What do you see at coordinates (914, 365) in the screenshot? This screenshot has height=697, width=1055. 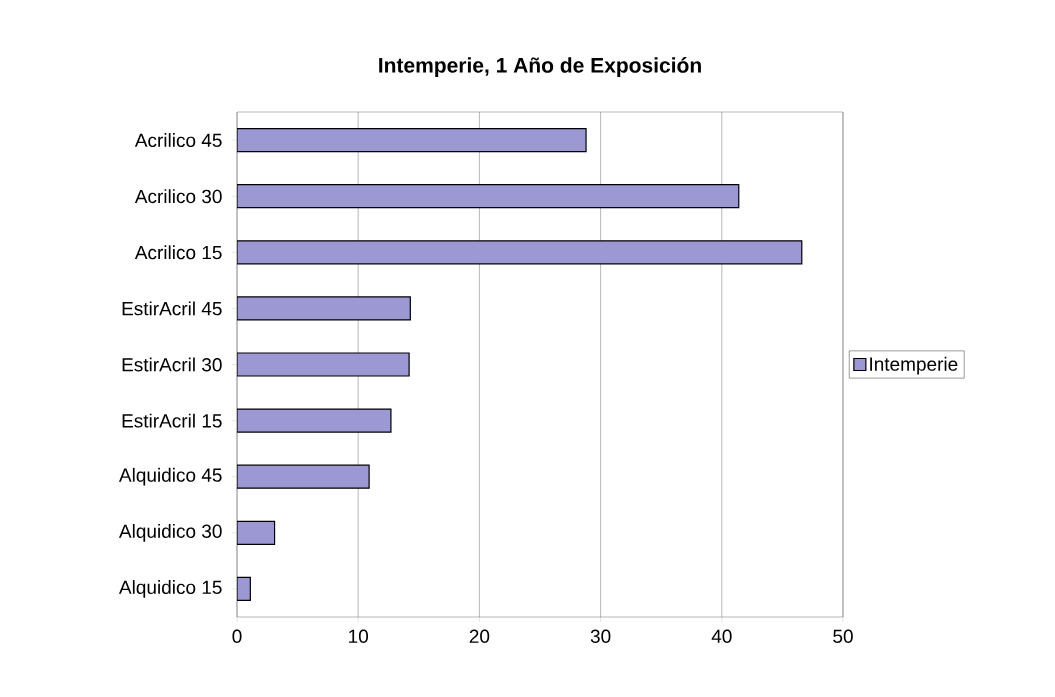 I see `legend-label: Intemperie` at bounding box center [914, 365].